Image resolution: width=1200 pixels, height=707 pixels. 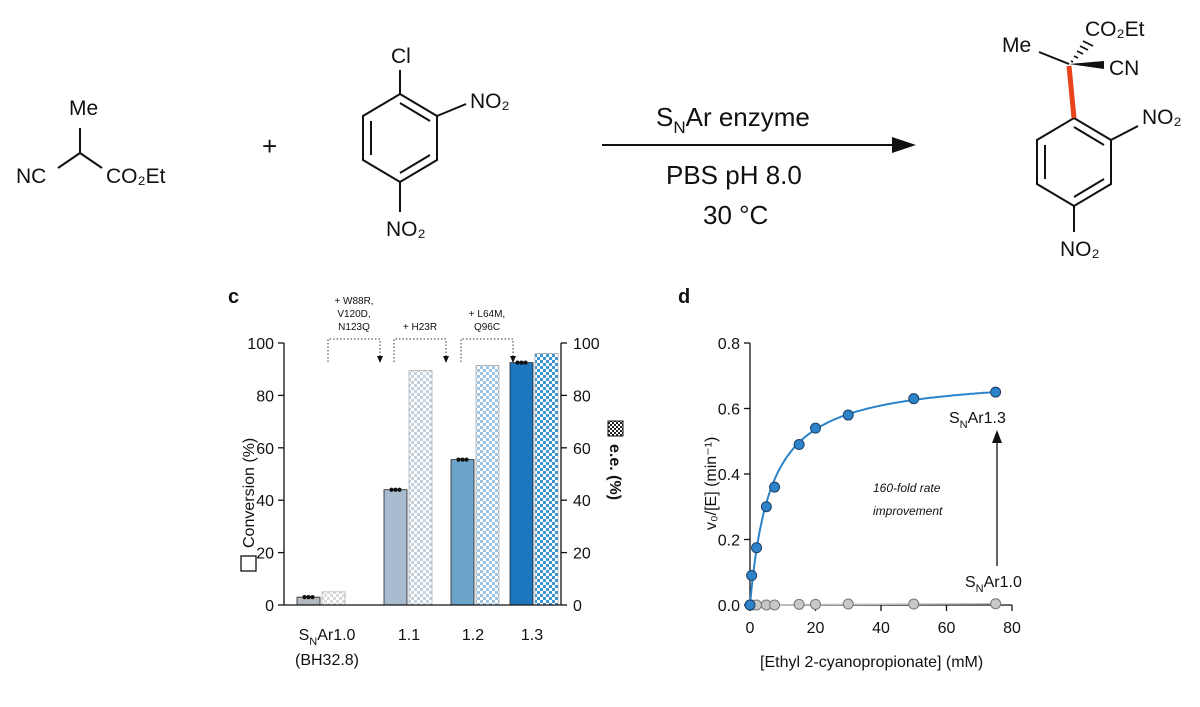 What do you see at coordinates (729, 475) in the screenshot?
I see `y-tick-label: 0.4` at bounding box center [729, 475].